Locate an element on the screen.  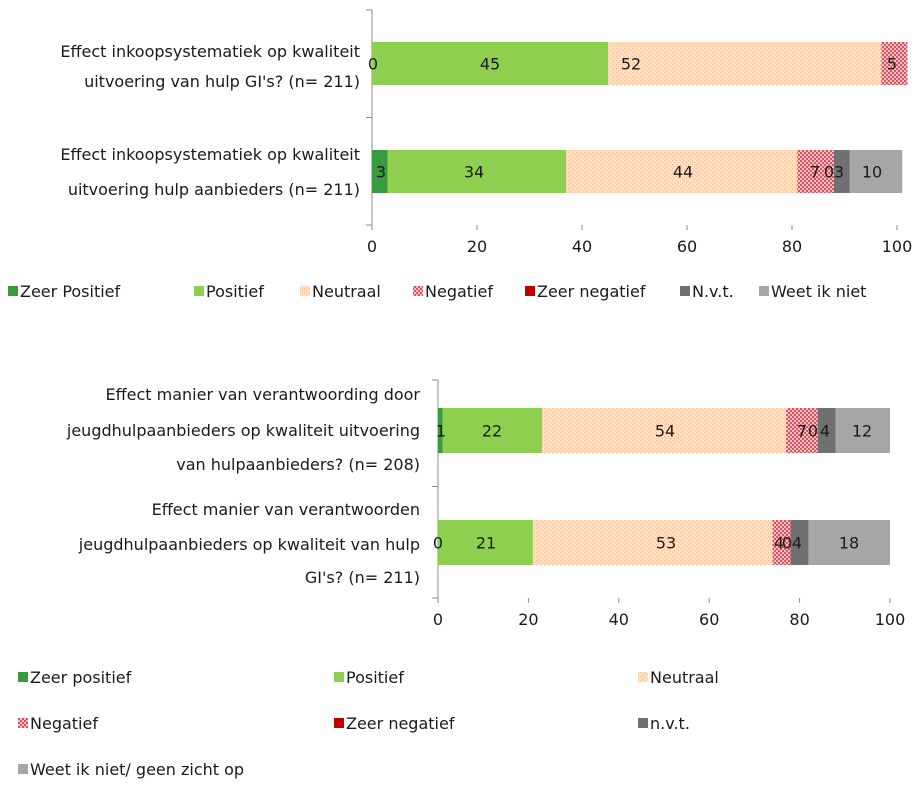
category-label: Effect manier van verantwoorden is located at coordinates (286, 509).